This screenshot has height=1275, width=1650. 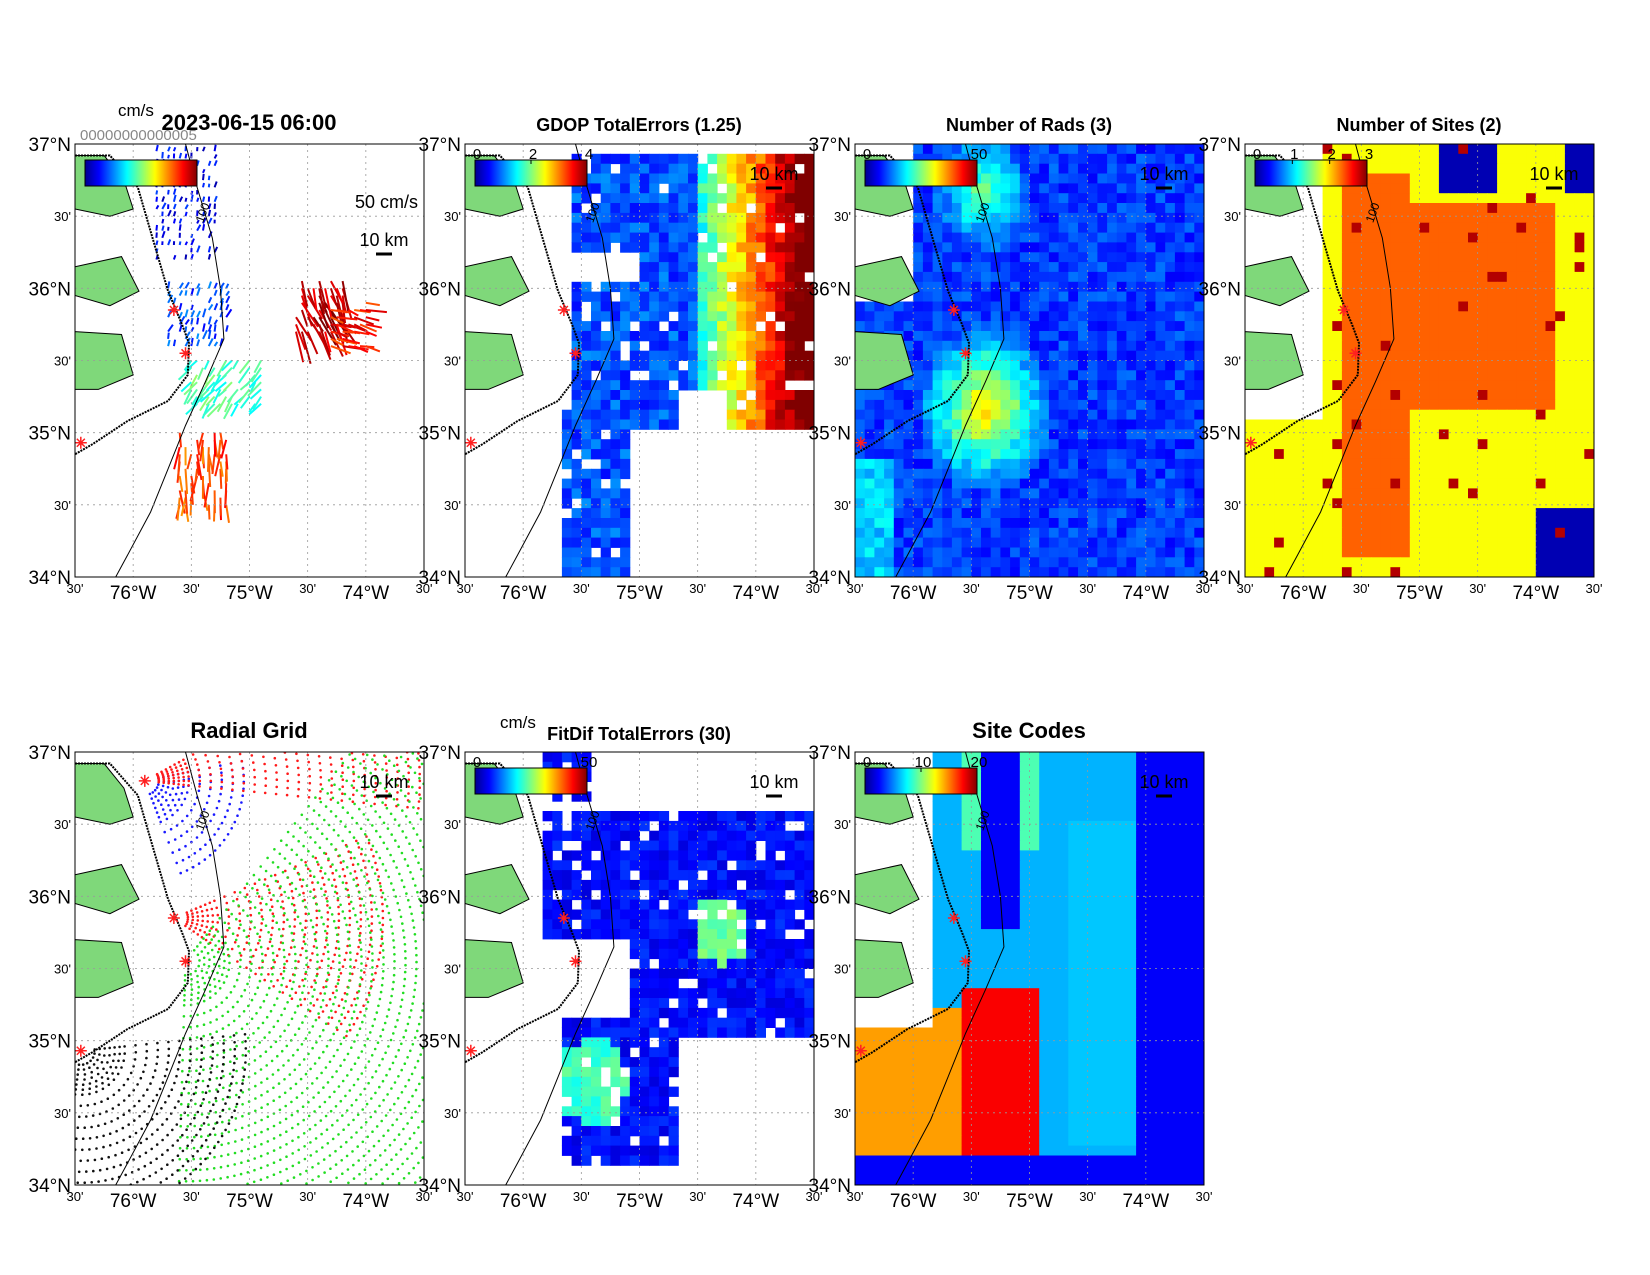 I want to click on x-tick-label: 30', so click(x=75, y=588).